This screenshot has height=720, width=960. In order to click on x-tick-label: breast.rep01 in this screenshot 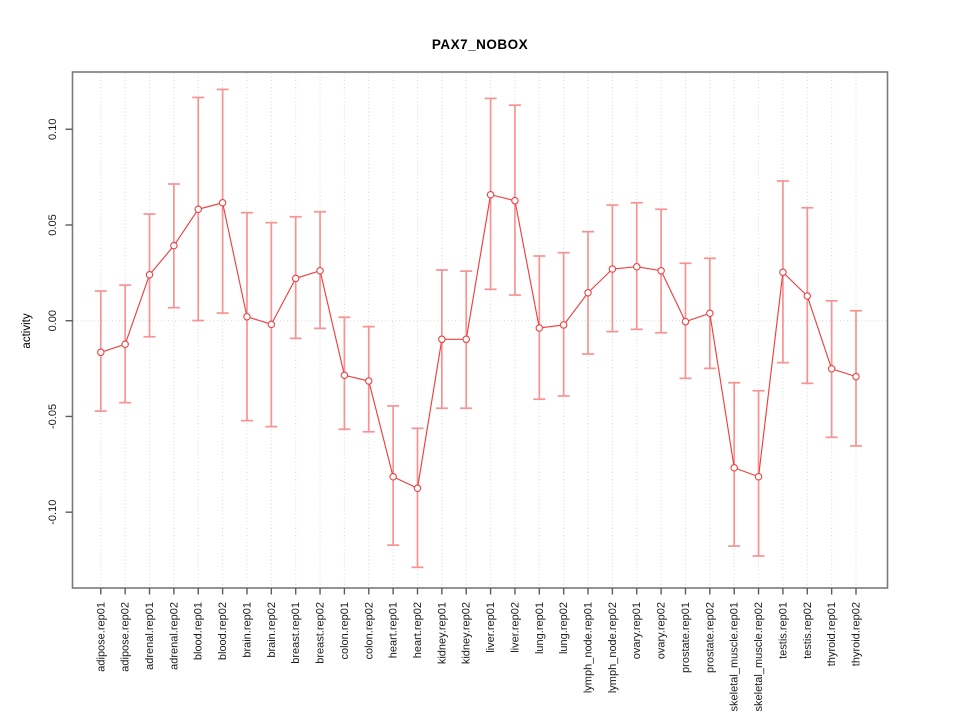, I will do `click(296, 633)`.